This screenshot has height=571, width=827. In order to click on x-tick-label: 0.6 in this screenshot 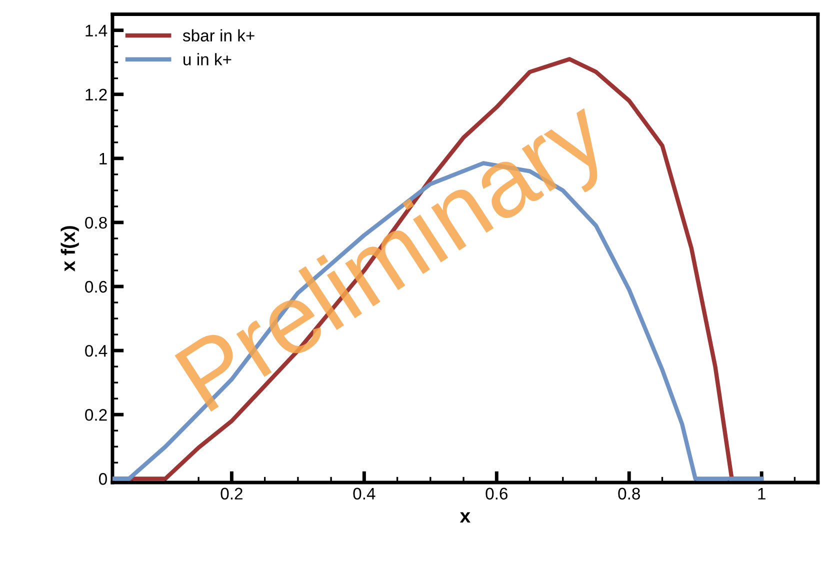, I will do `click(497, 494)`.